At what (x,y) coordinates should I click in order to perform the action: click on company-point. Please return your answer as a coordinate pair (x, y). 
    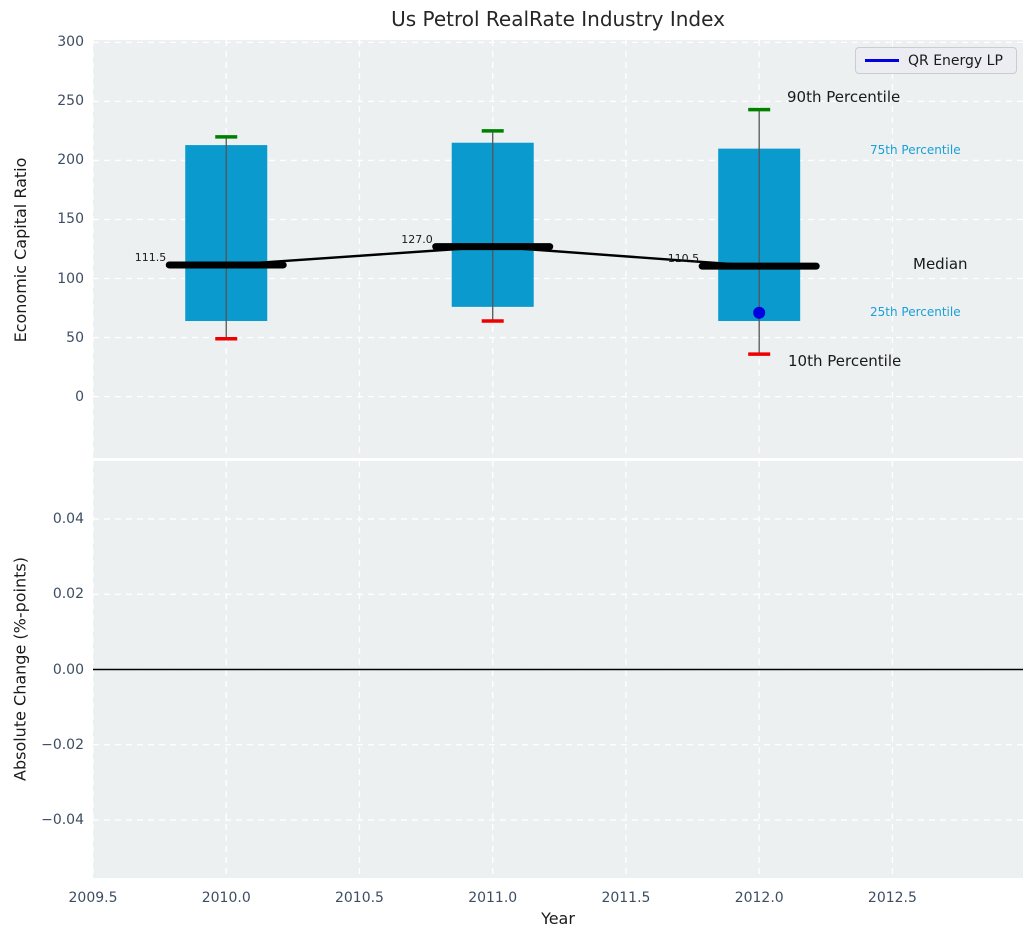
    Looking at the image, I should click on (759, 312).